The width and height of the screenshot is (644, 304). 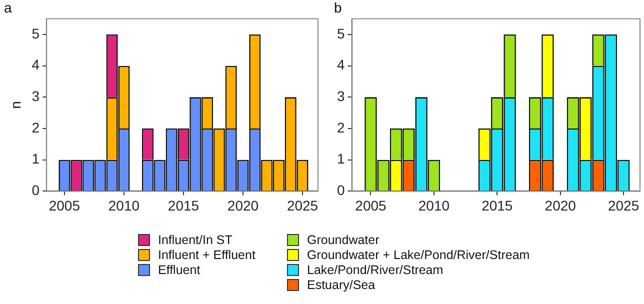 I want to click on chart-title: b, so click(x=338, y=8).